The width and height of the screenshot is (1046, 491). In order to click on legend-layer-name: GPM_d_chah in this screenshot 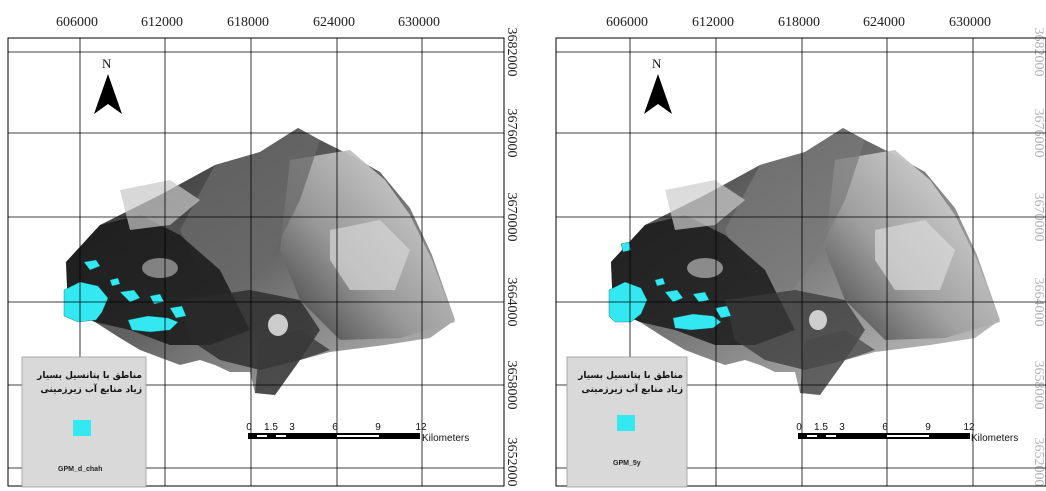, I will do `click(80, 469)`.